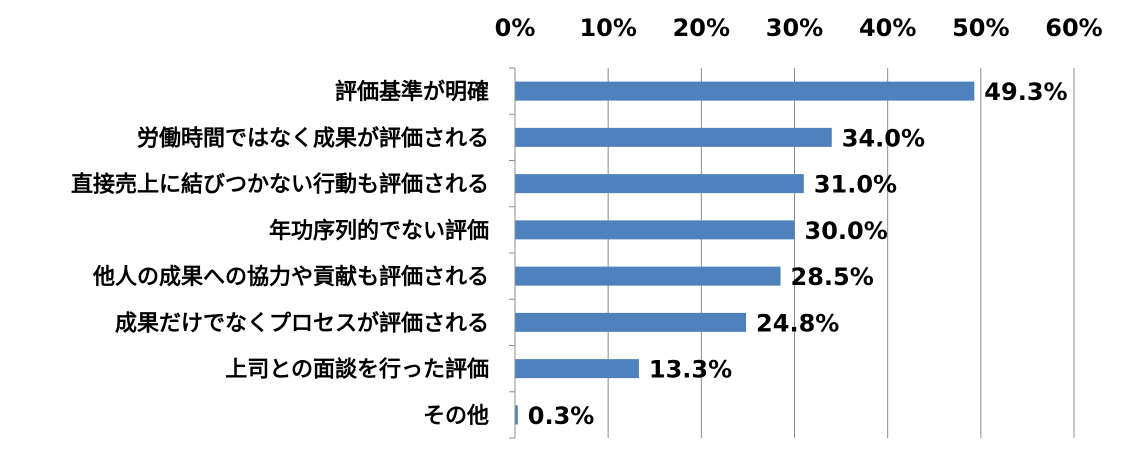 The width and height of the screenshot is (1129, 461). What do you see at coordinates (379, 231) in the screenshot?
I see `category-label: 年功序列的でない評価` at bounding box center [379, 231].